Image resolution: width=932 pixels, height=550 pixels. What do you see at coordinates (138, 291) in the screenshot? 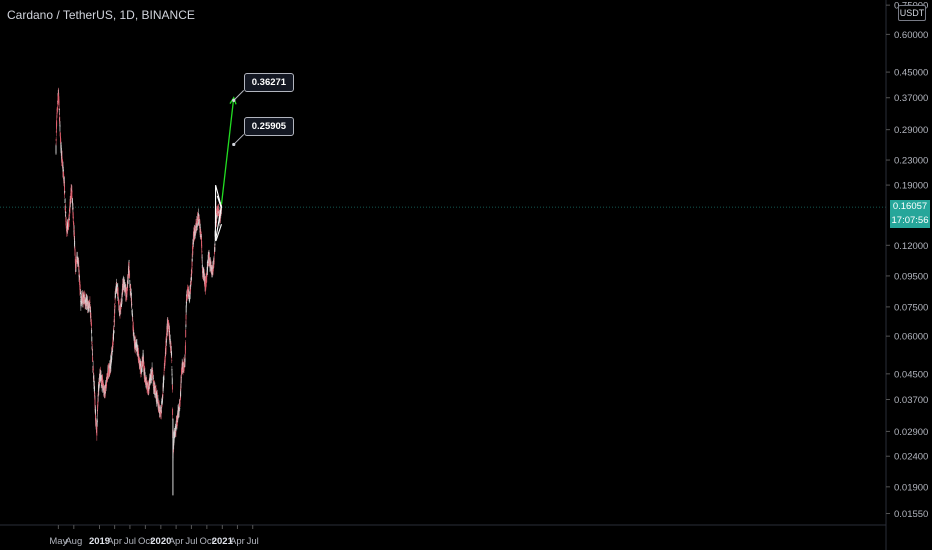
I see `candlestick-series` at bounding box center [138, 291].